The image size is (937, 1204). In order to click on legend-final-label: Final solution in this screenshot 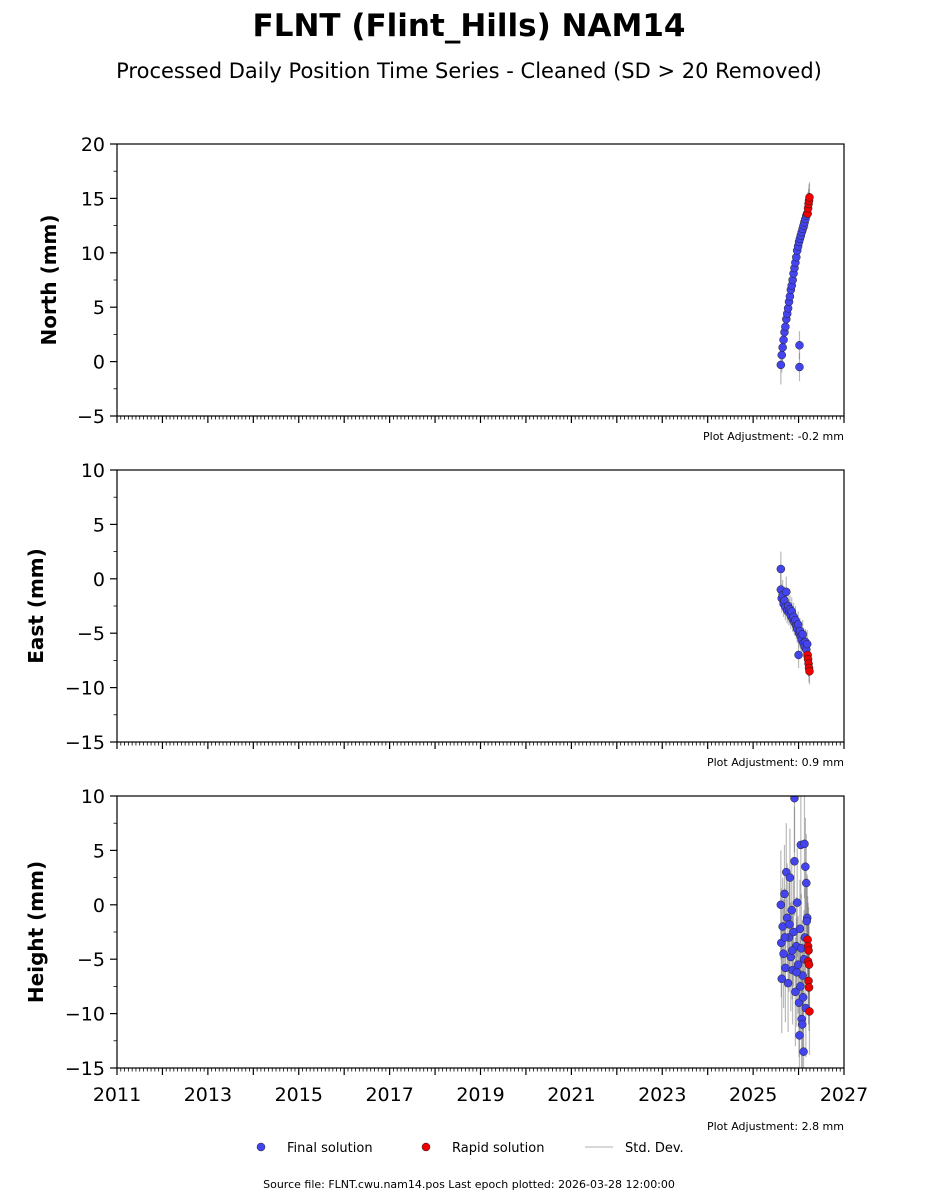, I will do `click(330, 1148)`.